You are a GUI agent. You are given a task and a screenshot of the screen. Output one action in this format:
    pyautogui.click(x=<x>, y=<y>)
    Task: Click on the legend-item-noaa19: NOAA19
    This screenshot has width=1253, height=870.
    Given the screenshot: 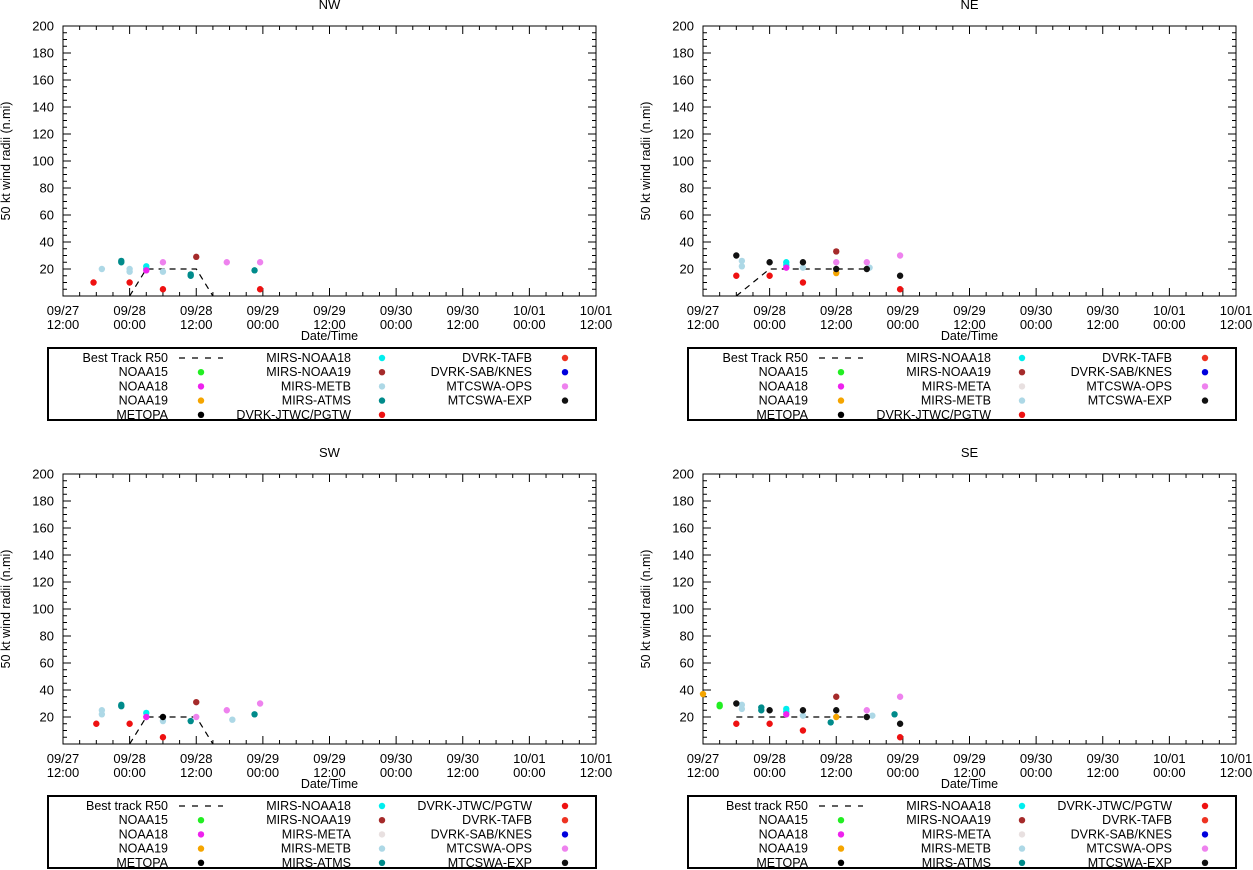 What is the action you would take?
    pyautogui.click(x=162, y=401)
    